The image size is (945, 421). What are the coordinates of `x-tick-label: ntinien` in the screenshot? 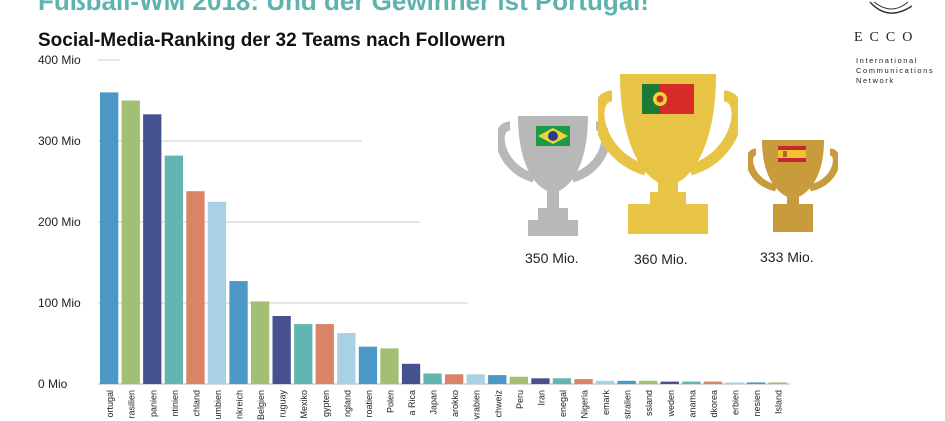 It's located at (175, 403).